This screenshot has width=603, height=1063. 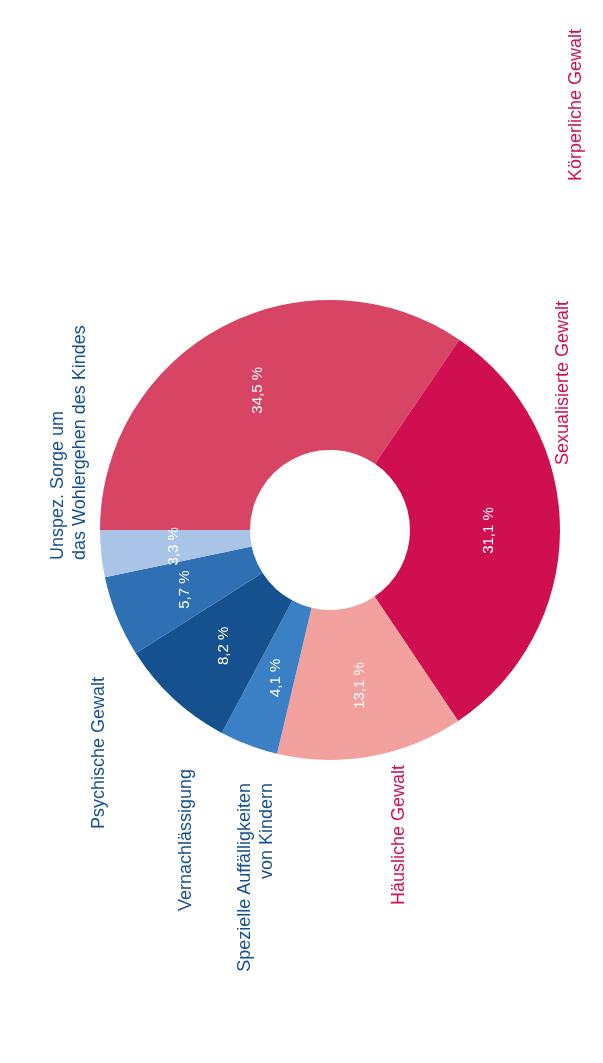 What do you see at coordinates (173, 546) in the screenshot?
I see `data-label: 3,3 %` at bounding box center [173, 546].